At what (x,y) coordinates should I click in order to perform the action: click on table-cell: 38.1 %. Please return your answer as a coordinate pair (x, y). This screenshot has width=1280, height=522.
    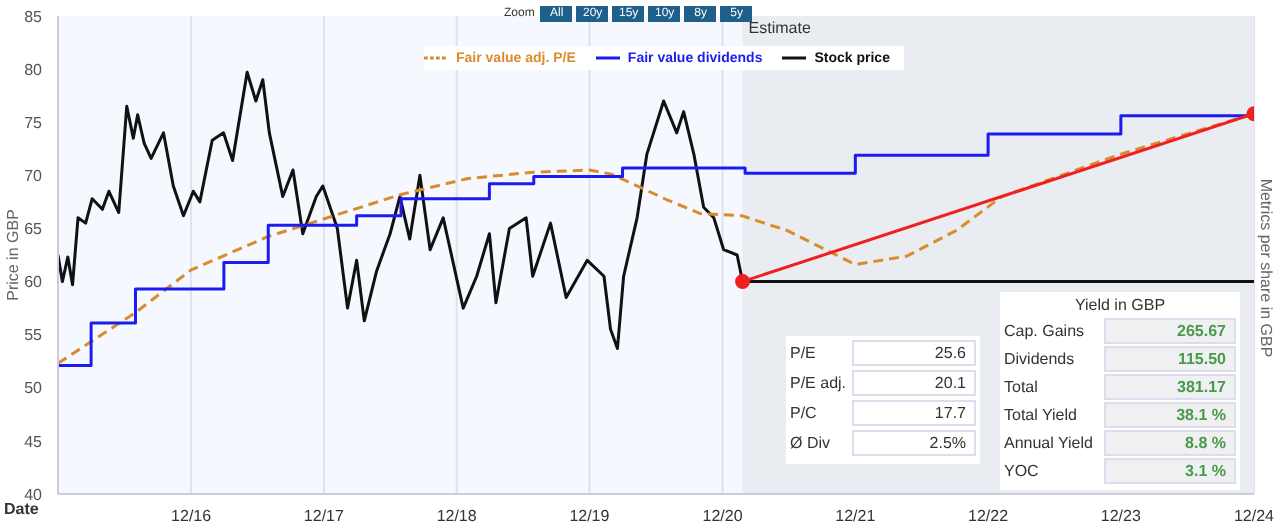
    Looking at the image, I should click on (1170, 415).